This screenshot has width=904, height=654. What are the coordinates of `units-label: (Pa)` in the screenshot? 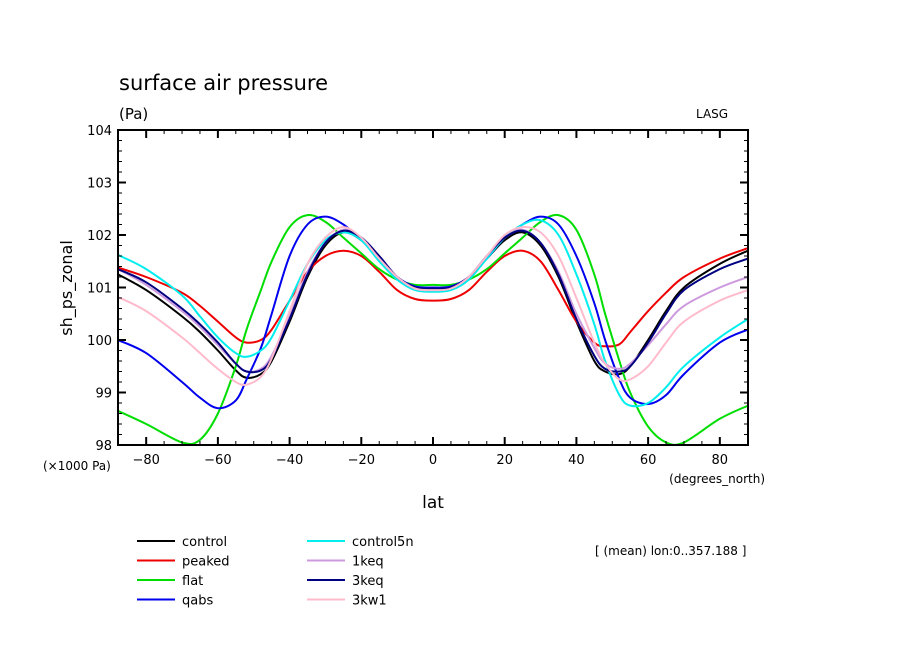 It's located at (133, 114).